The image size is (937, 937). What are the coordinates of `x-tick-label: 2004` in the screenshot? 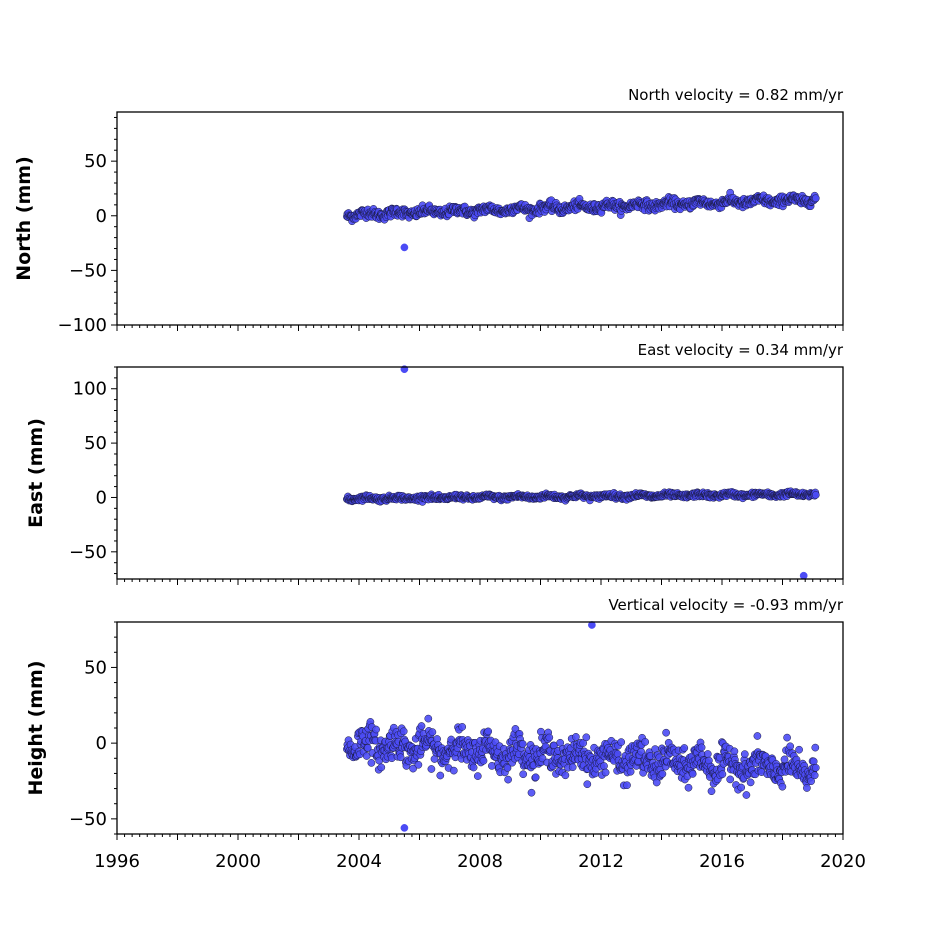 It's located at (359, 861).